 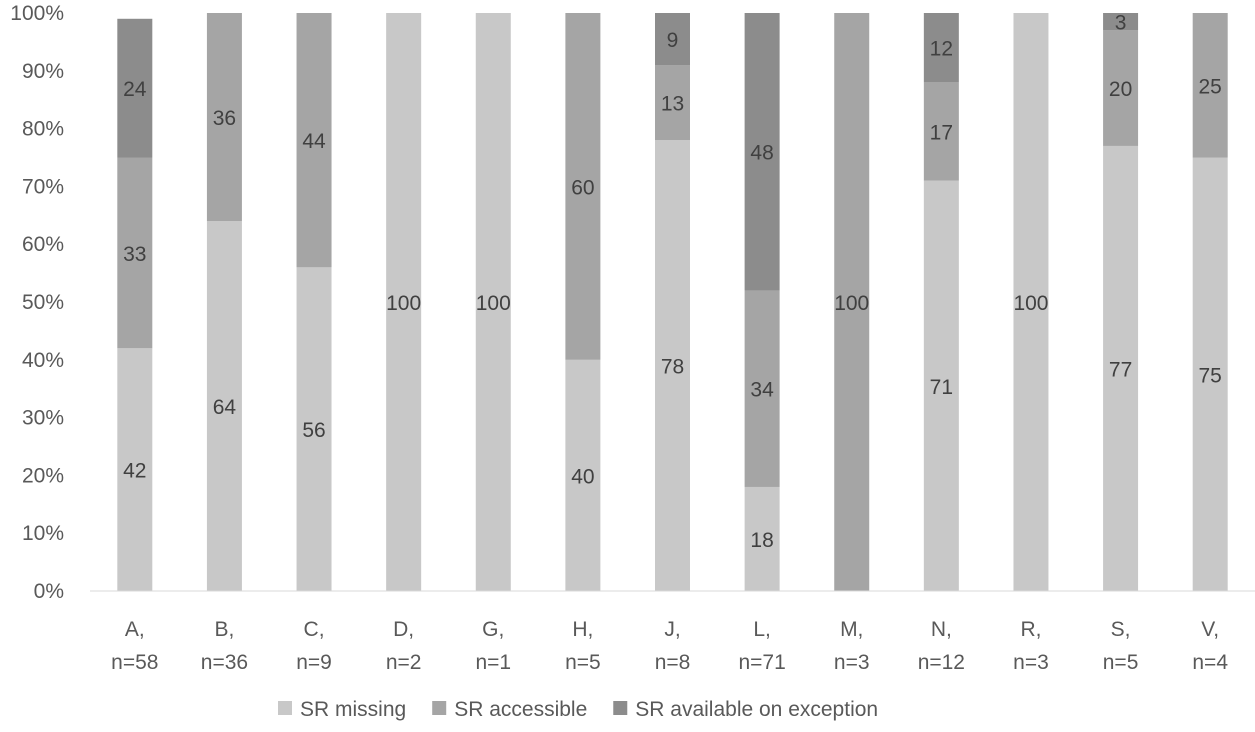 What do you see at coordinates (43, 418) in the screenshot?
I see `y-tick-label: 30%` at bounding box center [43, 418].